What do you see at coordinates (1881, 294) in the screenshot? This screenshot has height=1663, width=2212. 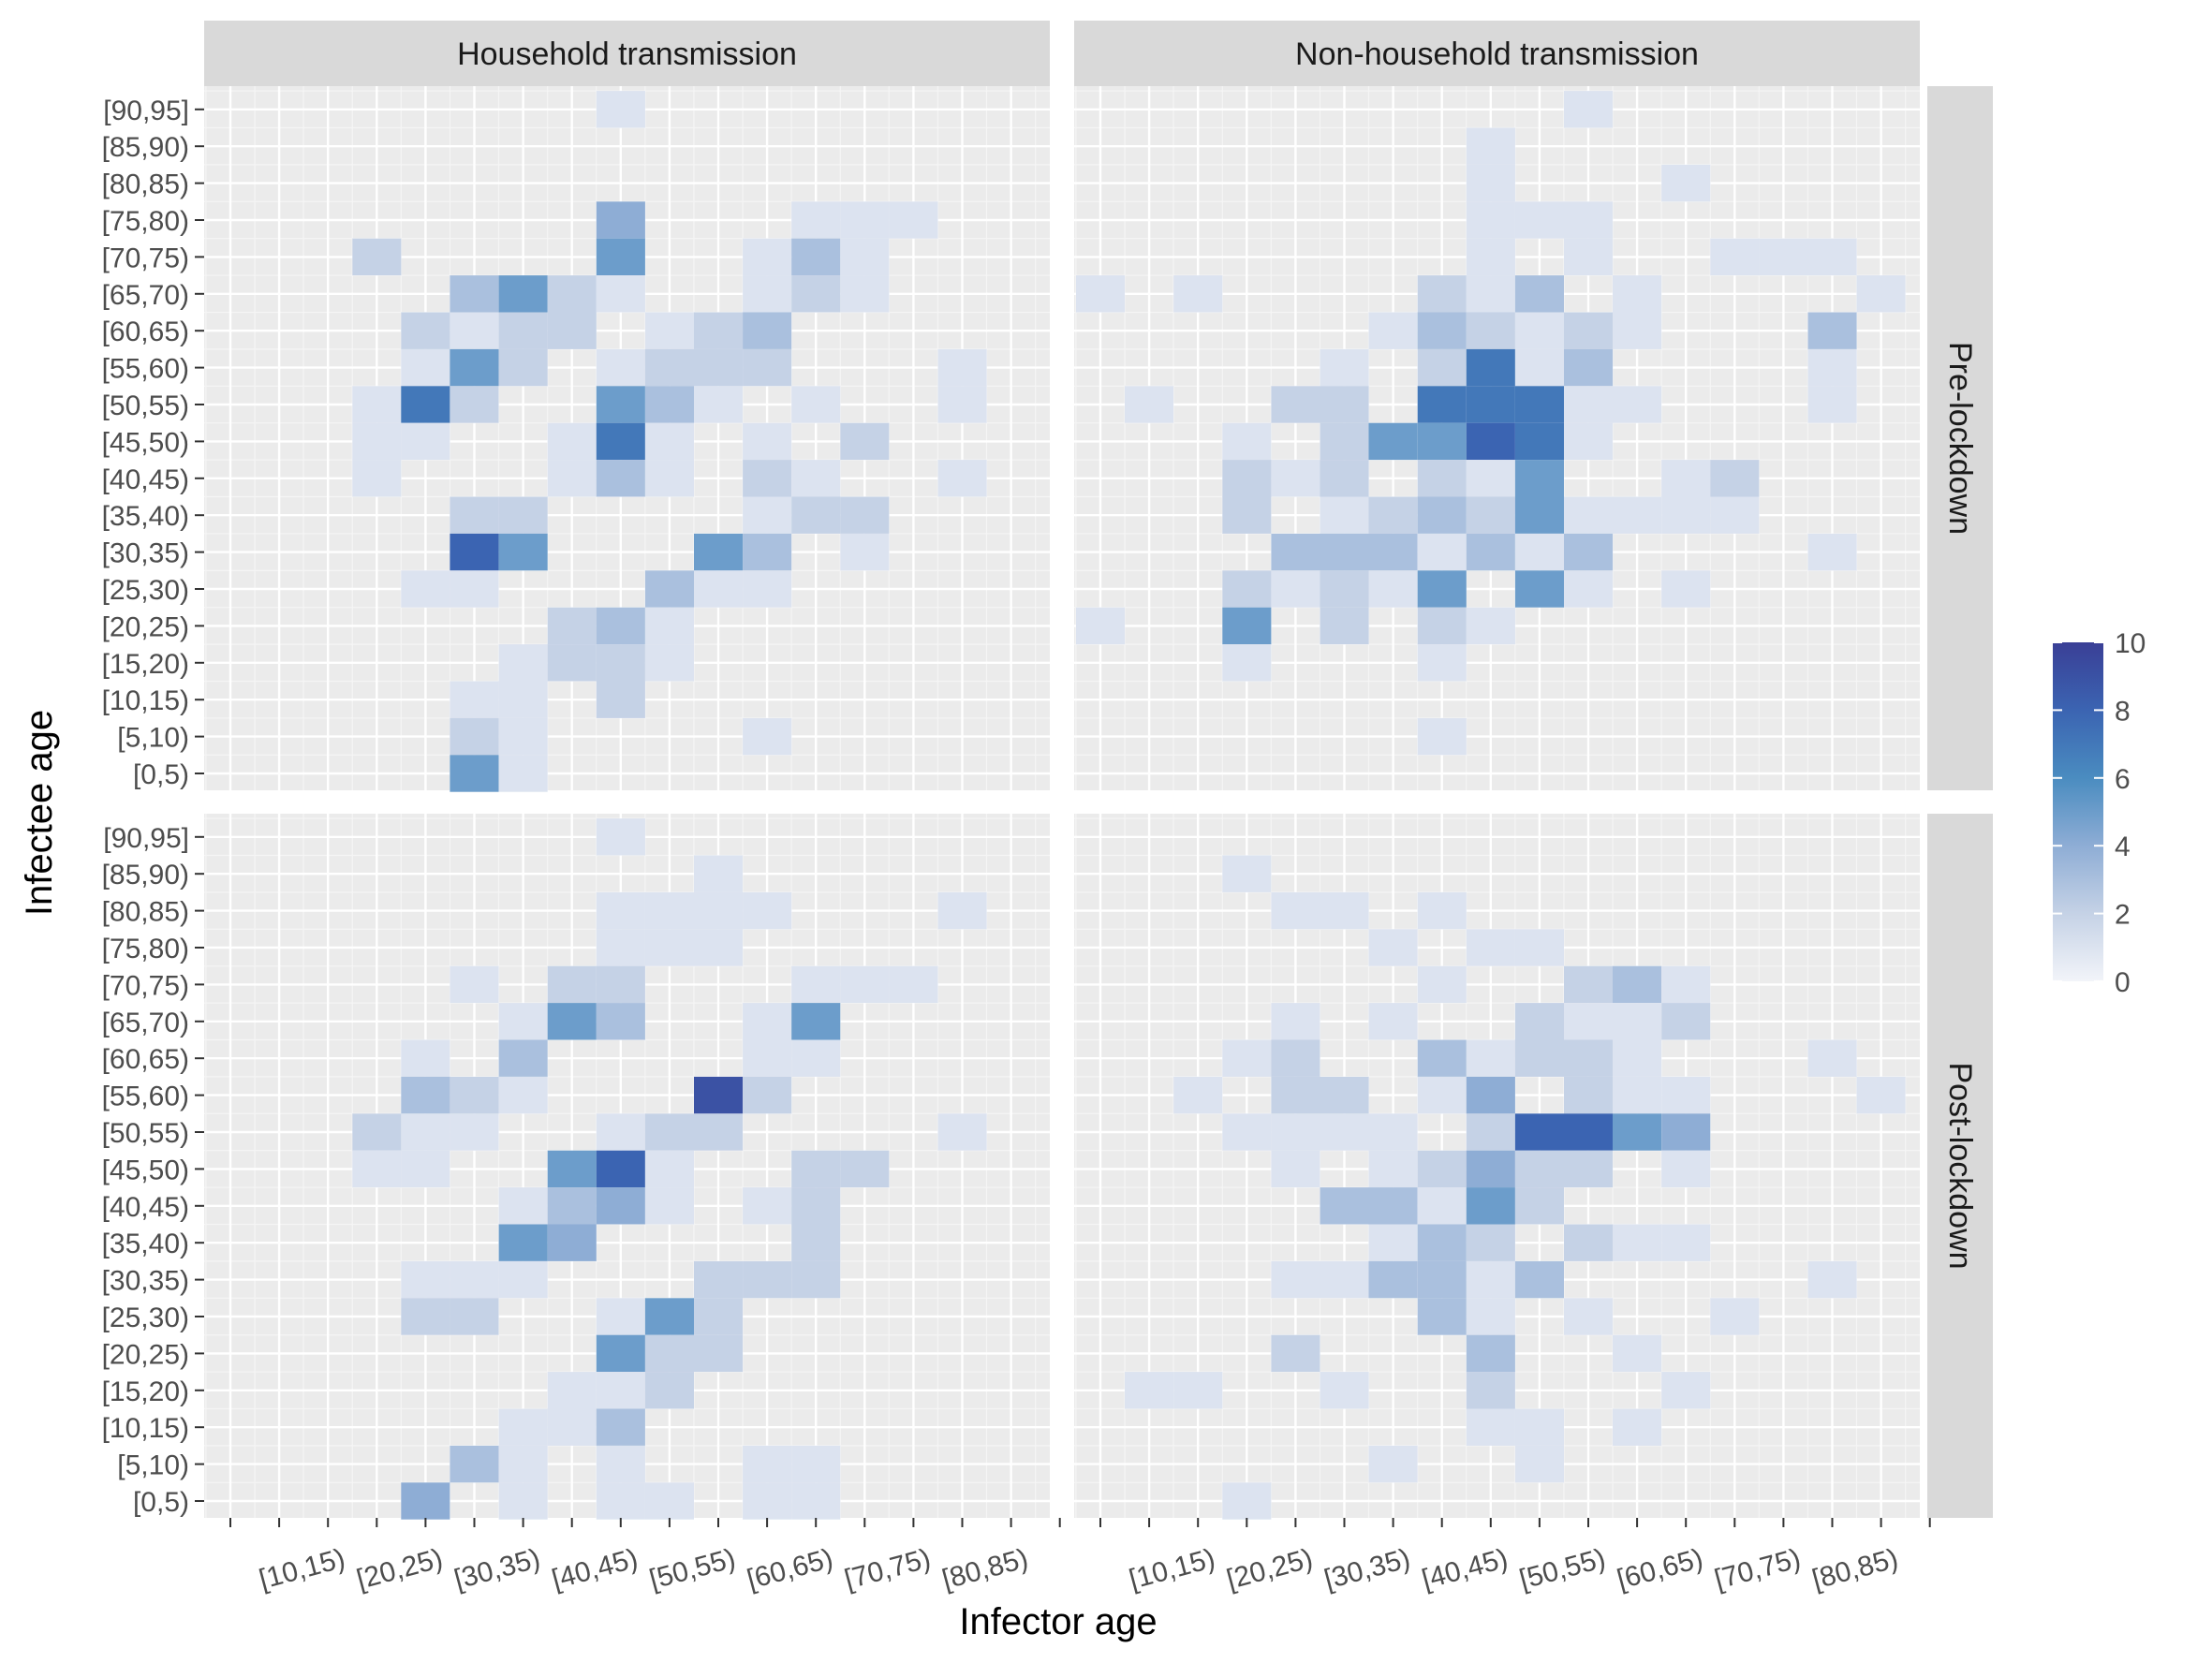 I see `heatmap-tile: [80,85) → [65,70): 1` at bounding box center [1881, 294].